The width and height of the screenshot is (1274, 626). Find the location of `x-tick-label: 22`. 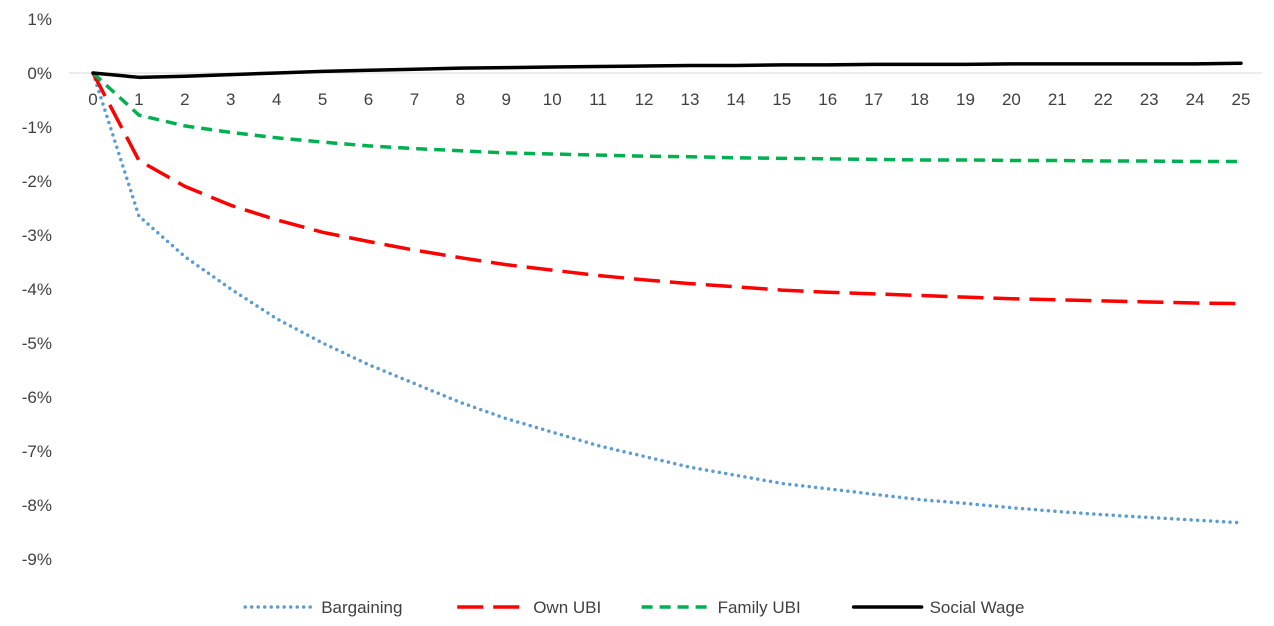

x-tick-label: 22 is located at coordinates (1103, 99).